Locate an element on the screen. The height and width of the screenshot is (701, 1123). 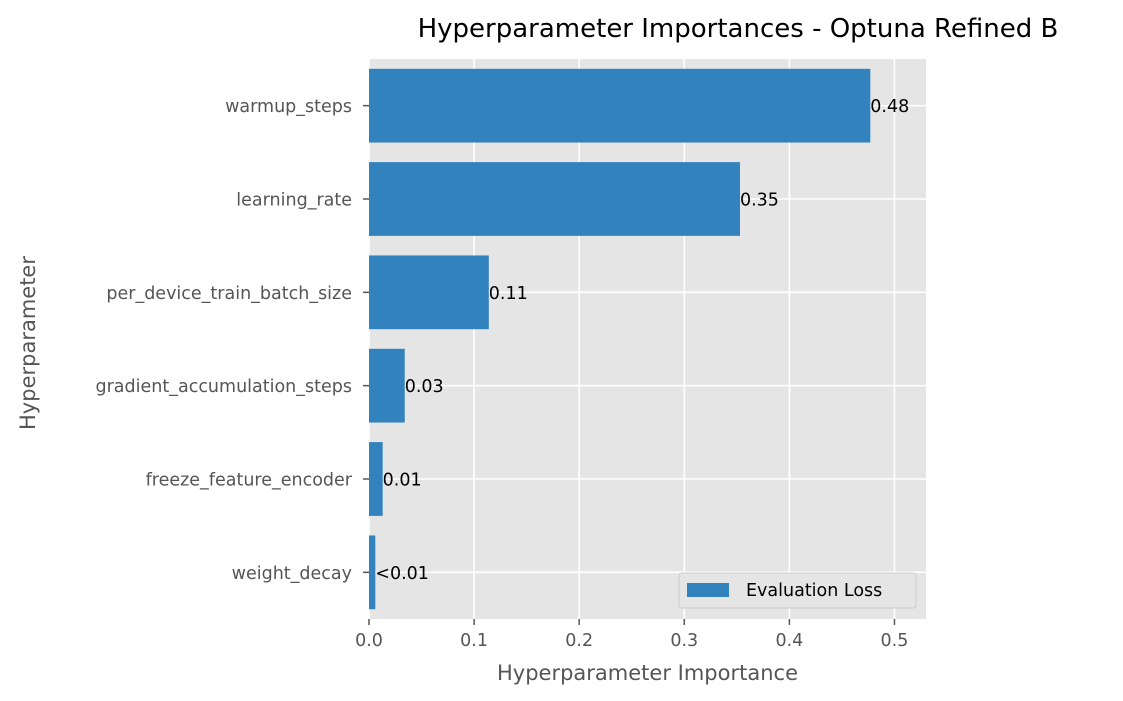
y-tick-label: freeze_feature_encoder is located at coordinates (249, 481).